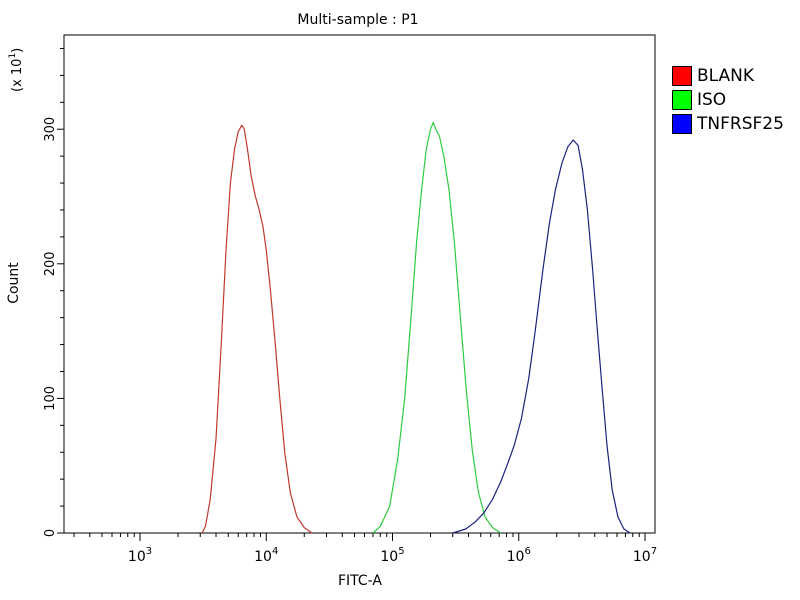 This screenshot has width=800, height=600. Describe the element at coordinates (682, 124) in the screenshot. I see `legend-swatch-tnfrsf25` at that location.